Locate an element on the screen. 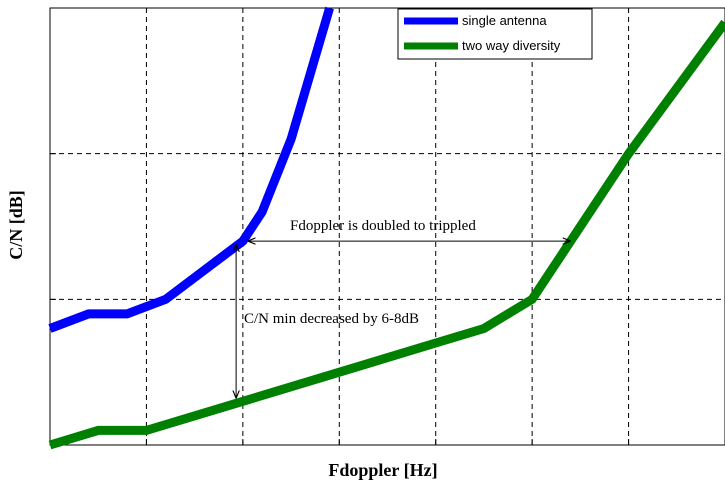 The width and height of the screenshot is (725, 485). legend-label-two-way-diversity: two way diversity is located at coordinates (511, 45).